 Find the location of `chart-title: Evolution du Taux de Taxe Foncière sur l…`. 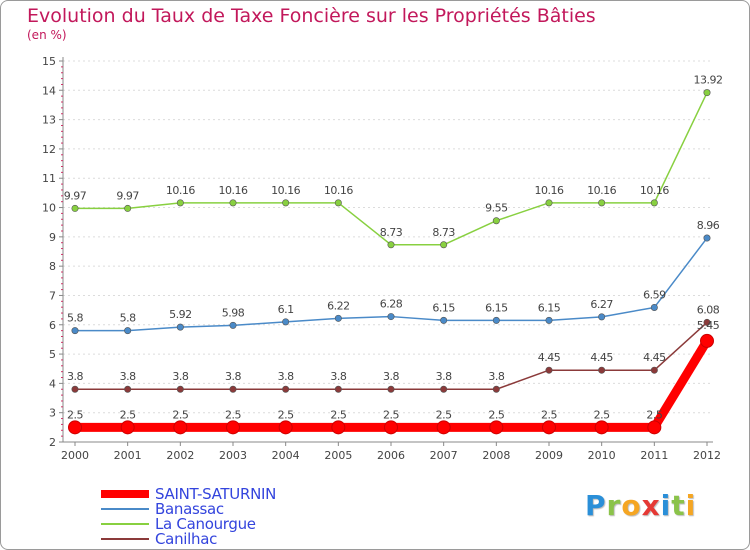

chart-title: Evolution du Taux de Taxe Foncière sur l… is located at coordinates (311, 16).